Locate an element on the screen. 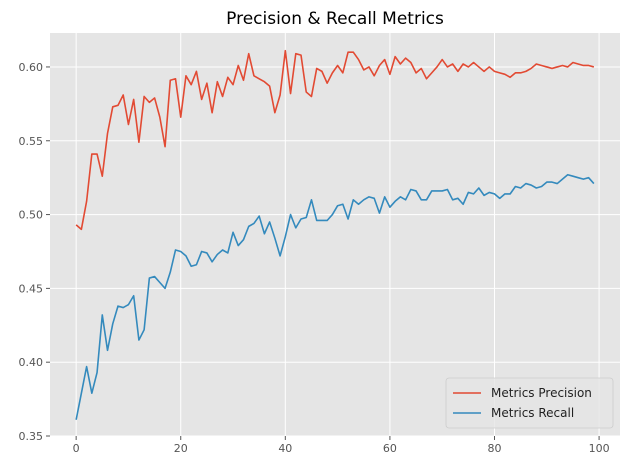 This screenshot has width=630, height=462. y-tick-label: 0.55 is located at coordinates (31, 141).